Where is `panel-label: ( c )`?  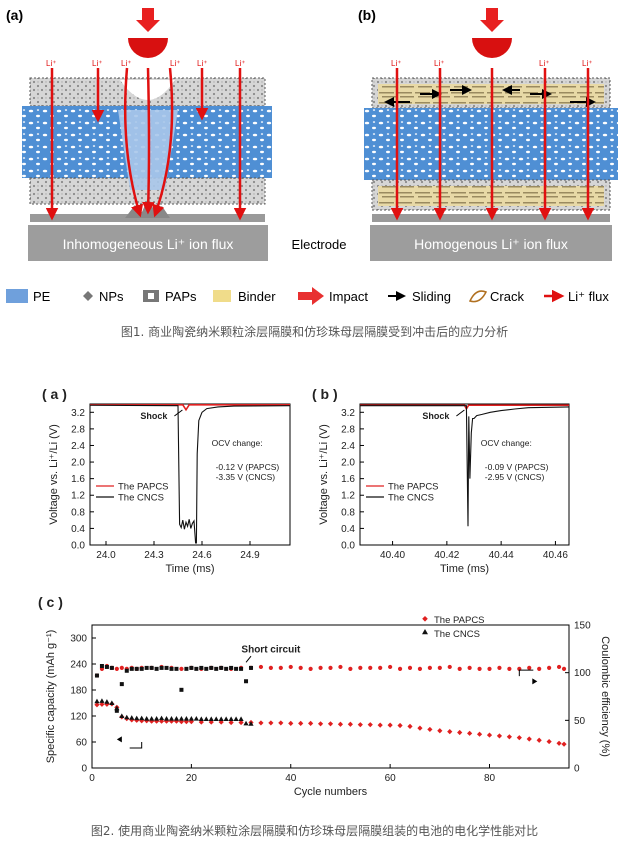 panel-label: ( c ) is located at coordinates (50, 602).